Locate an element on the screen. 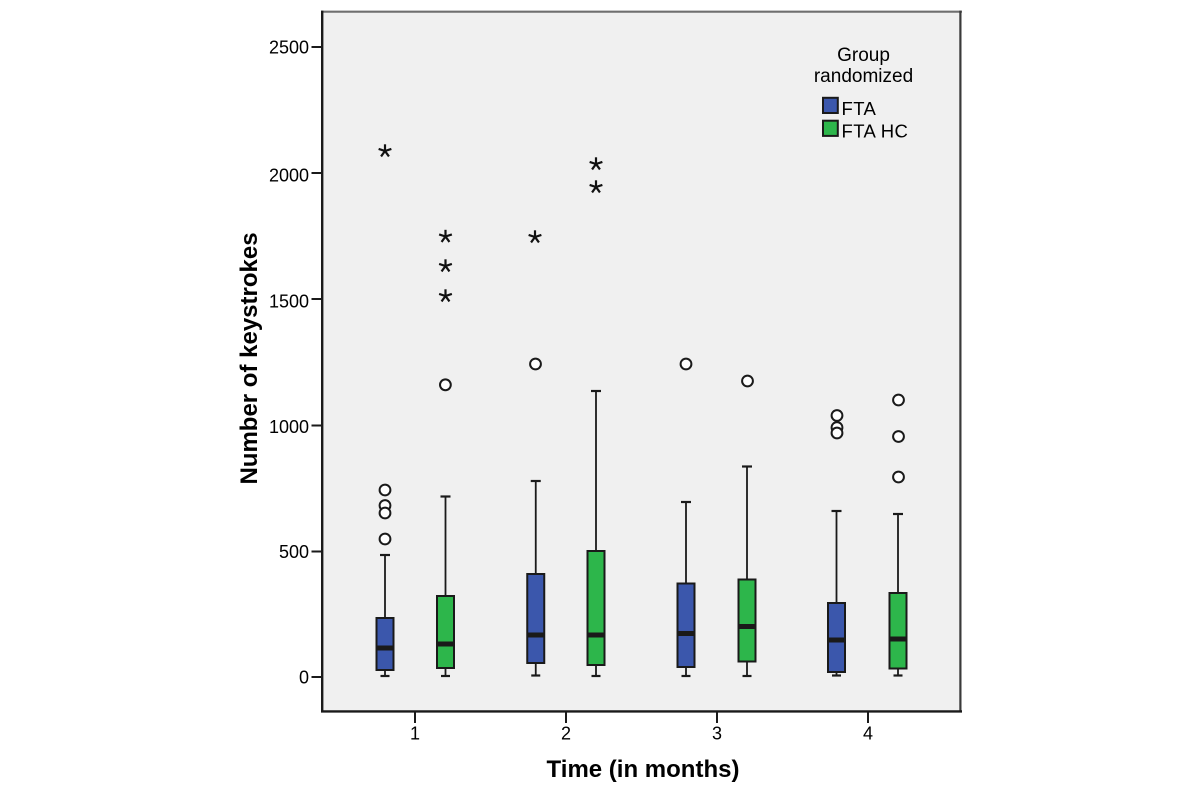  svg-text: 500 is located at coordinates (294, 552).